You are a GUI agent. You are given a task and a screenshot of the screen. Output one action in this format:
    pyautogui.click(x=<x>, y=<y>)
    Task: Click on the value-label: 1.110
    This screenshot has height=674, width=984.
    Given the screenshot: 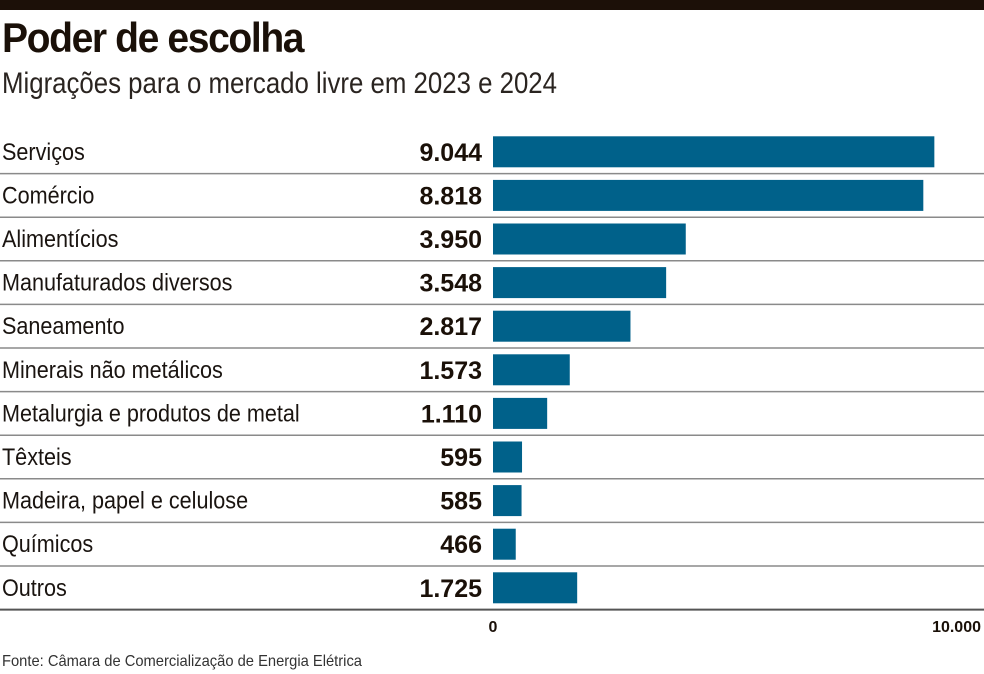 What is the action you would take?
    pyautogui.click(x=451, y=414)
    